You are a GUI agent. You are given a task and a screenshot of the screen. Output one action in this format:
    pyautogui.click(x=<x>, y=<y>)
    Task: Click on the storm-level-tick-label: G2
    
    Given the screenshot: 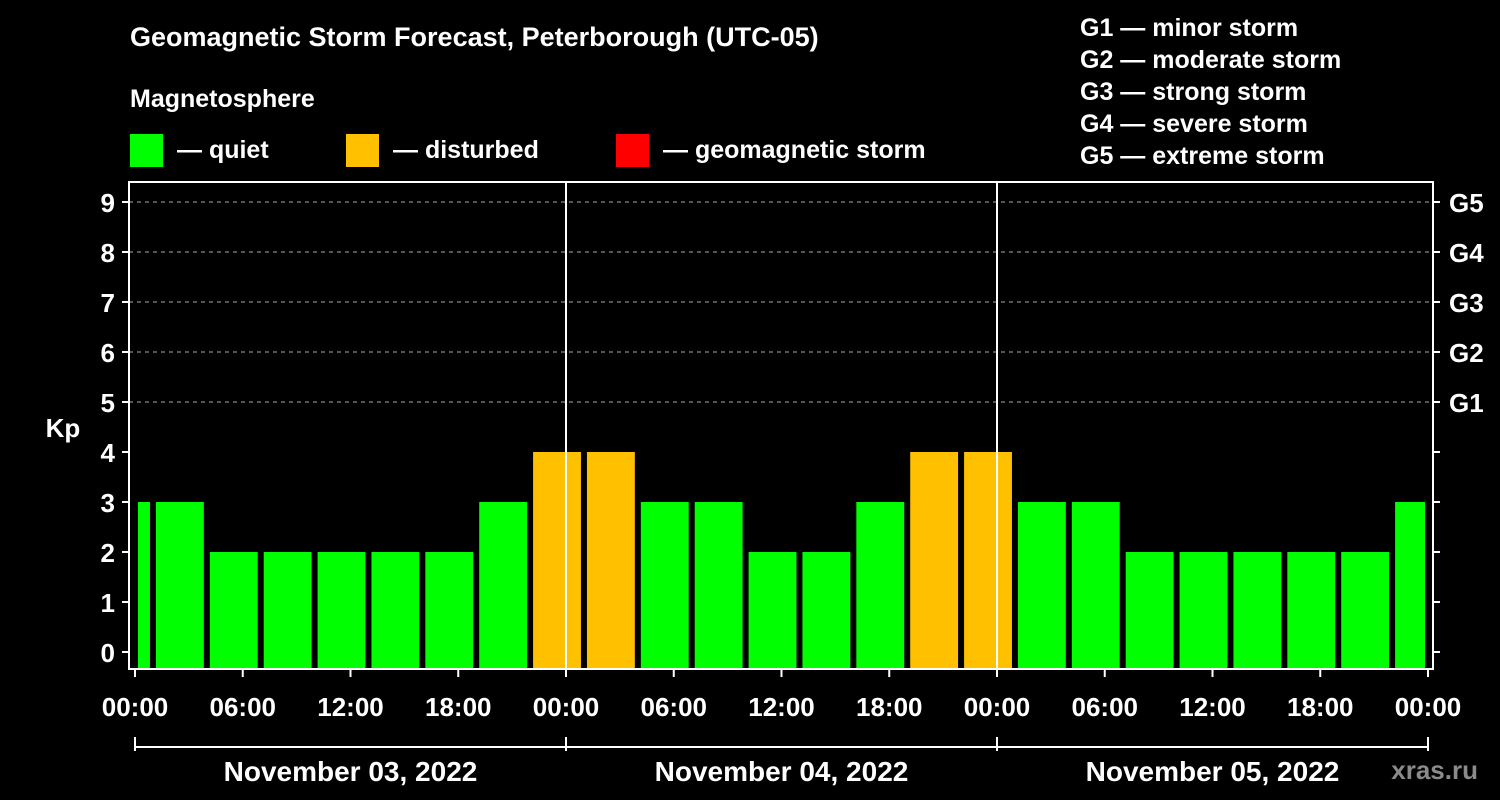 What is the action you would take?
    pyautogui.click(x=1466, y=353)
    